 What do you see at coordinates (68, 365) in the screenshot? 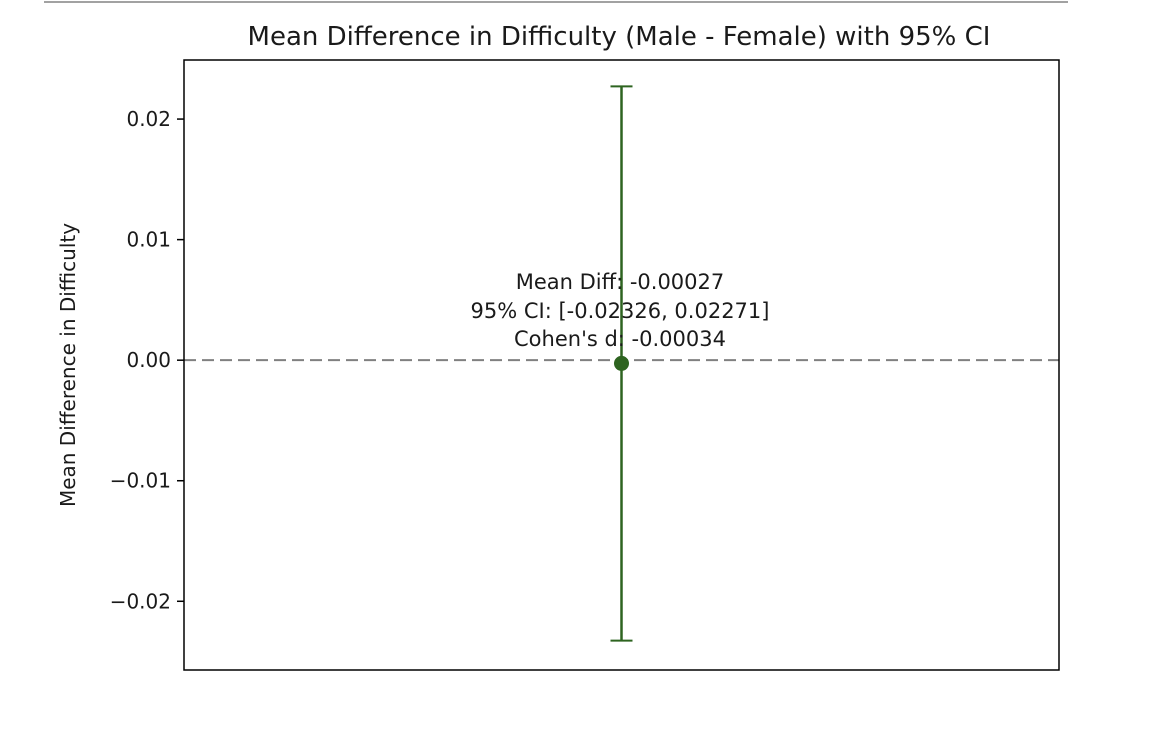
I see `y-axis-label: Mean Difference in Difficulty` at bounding box center [68, 365].